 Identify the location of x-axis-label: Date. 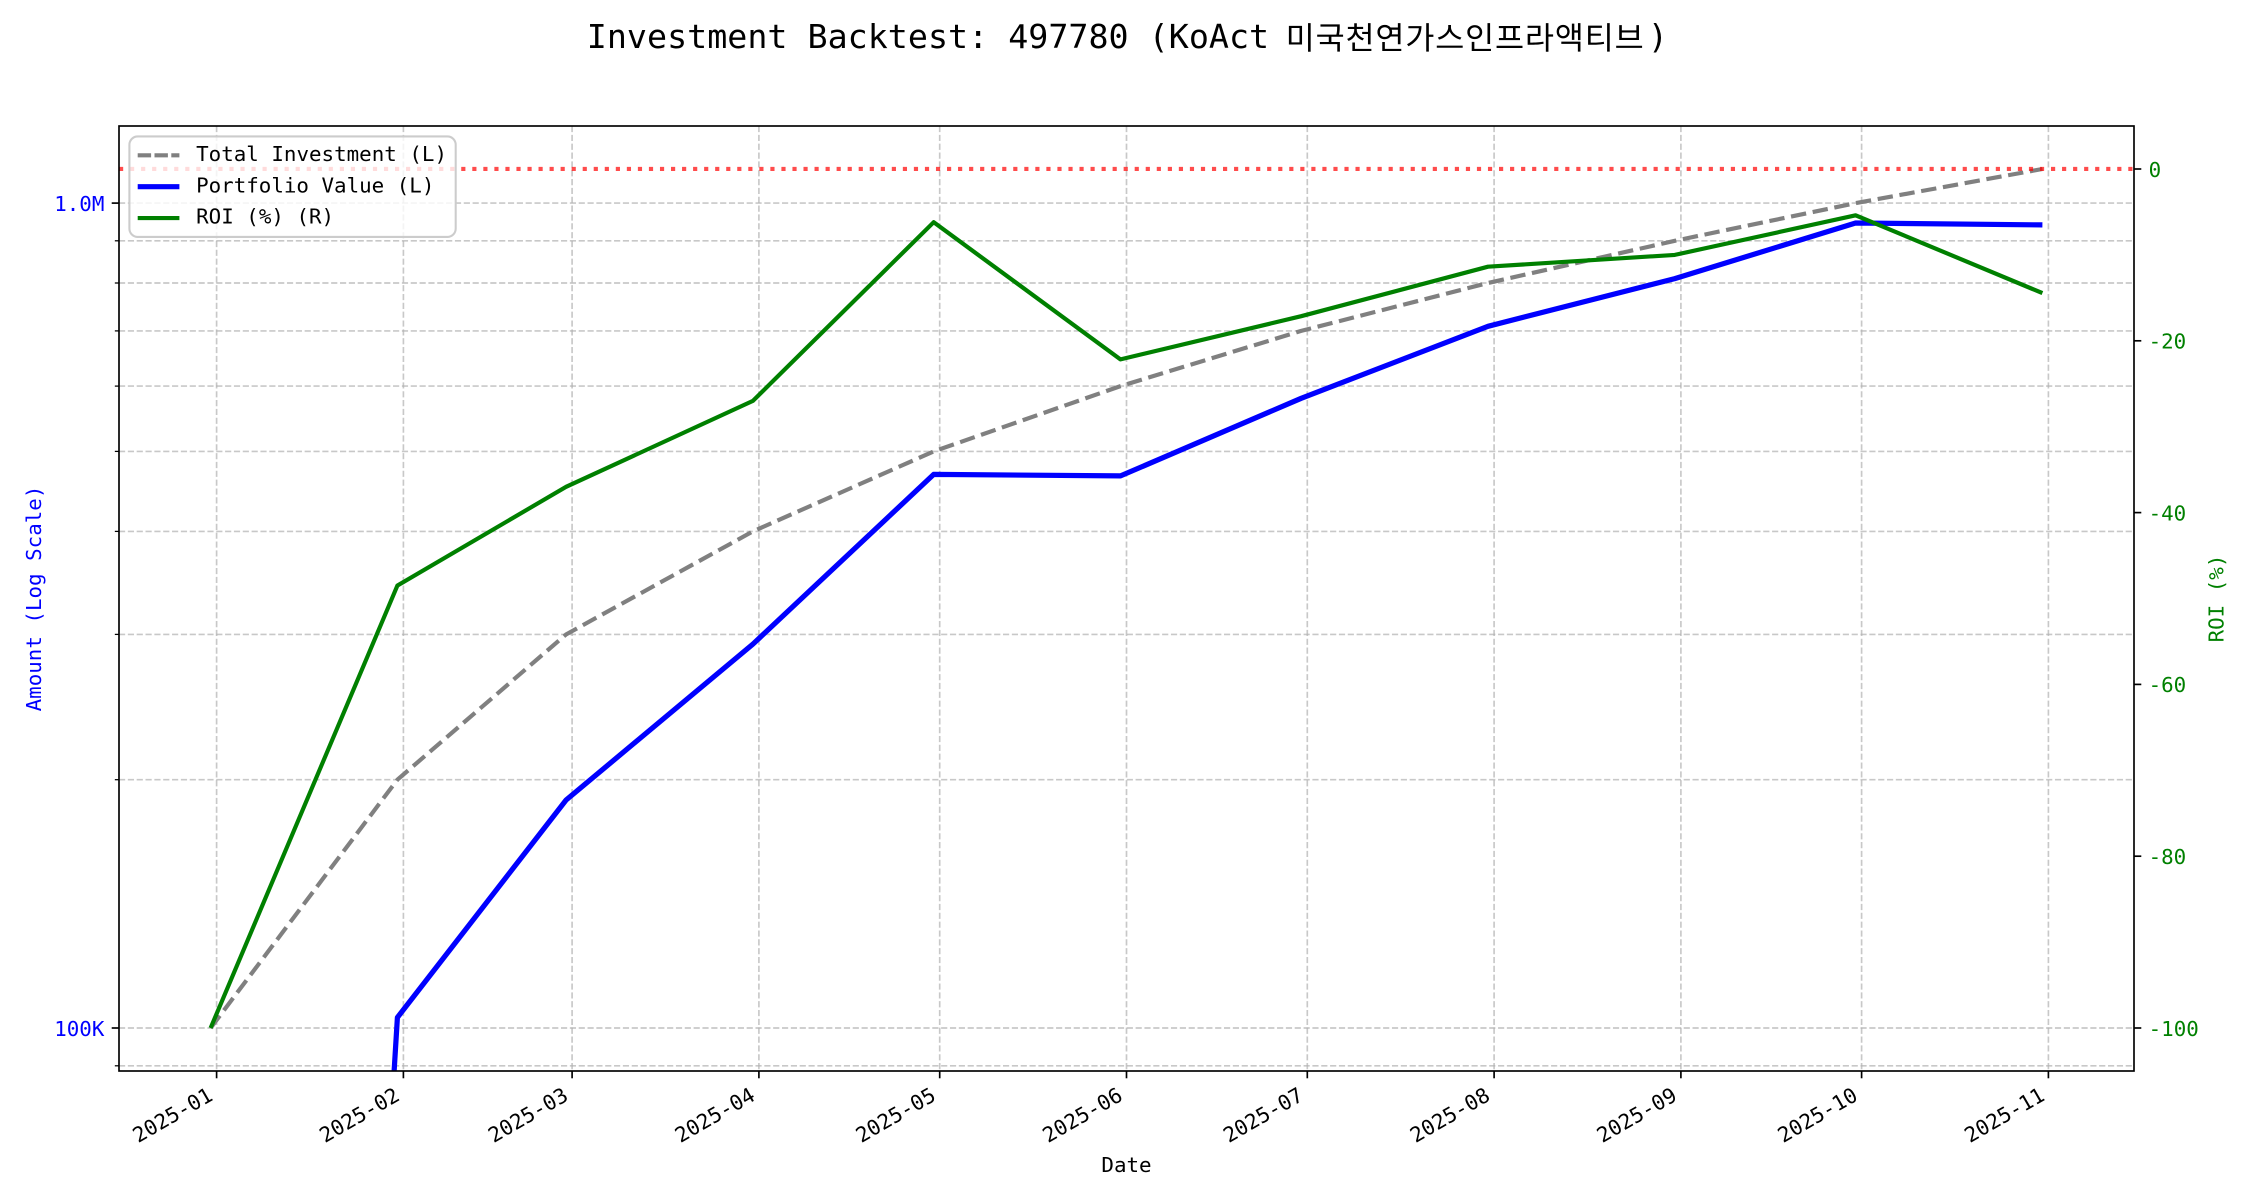
(1126, 1165).